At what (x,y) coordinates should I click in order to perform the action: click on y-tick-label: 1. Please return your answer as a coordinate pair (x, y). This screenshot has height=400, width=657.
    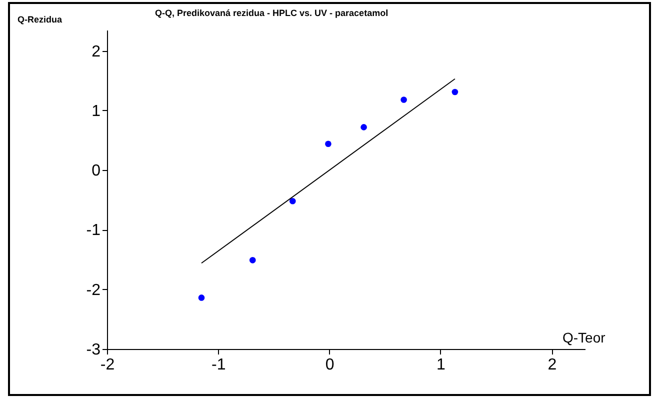
    Looking at the image, I should click on (96, 111).